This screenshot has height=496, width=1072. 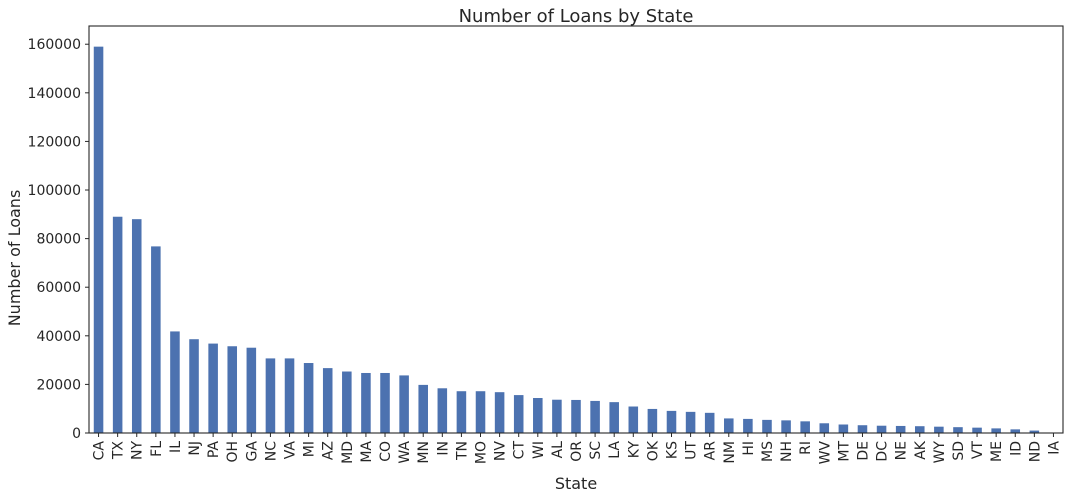 I want to click on bar-mn, so click(x=423, y=408).